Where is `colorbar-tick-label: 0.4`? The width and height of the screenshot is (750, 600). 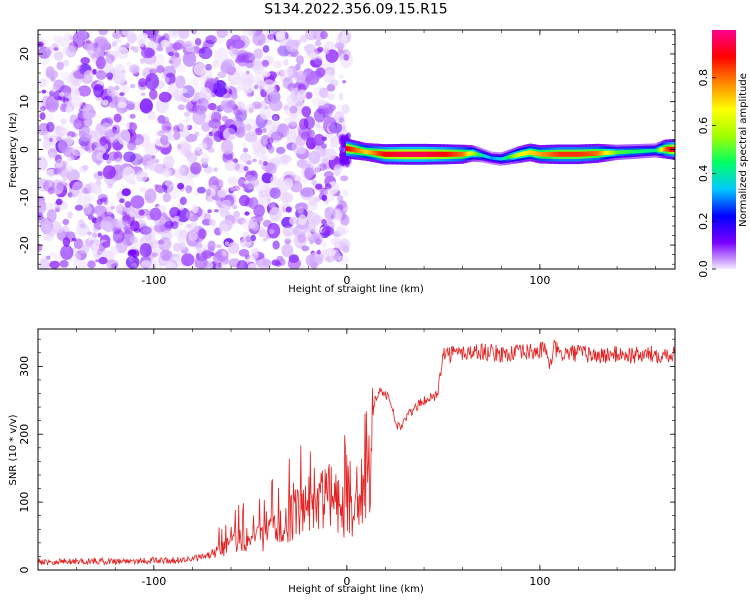
colorbar-tick-label: 0.4 is located at coordinates (703, 174).